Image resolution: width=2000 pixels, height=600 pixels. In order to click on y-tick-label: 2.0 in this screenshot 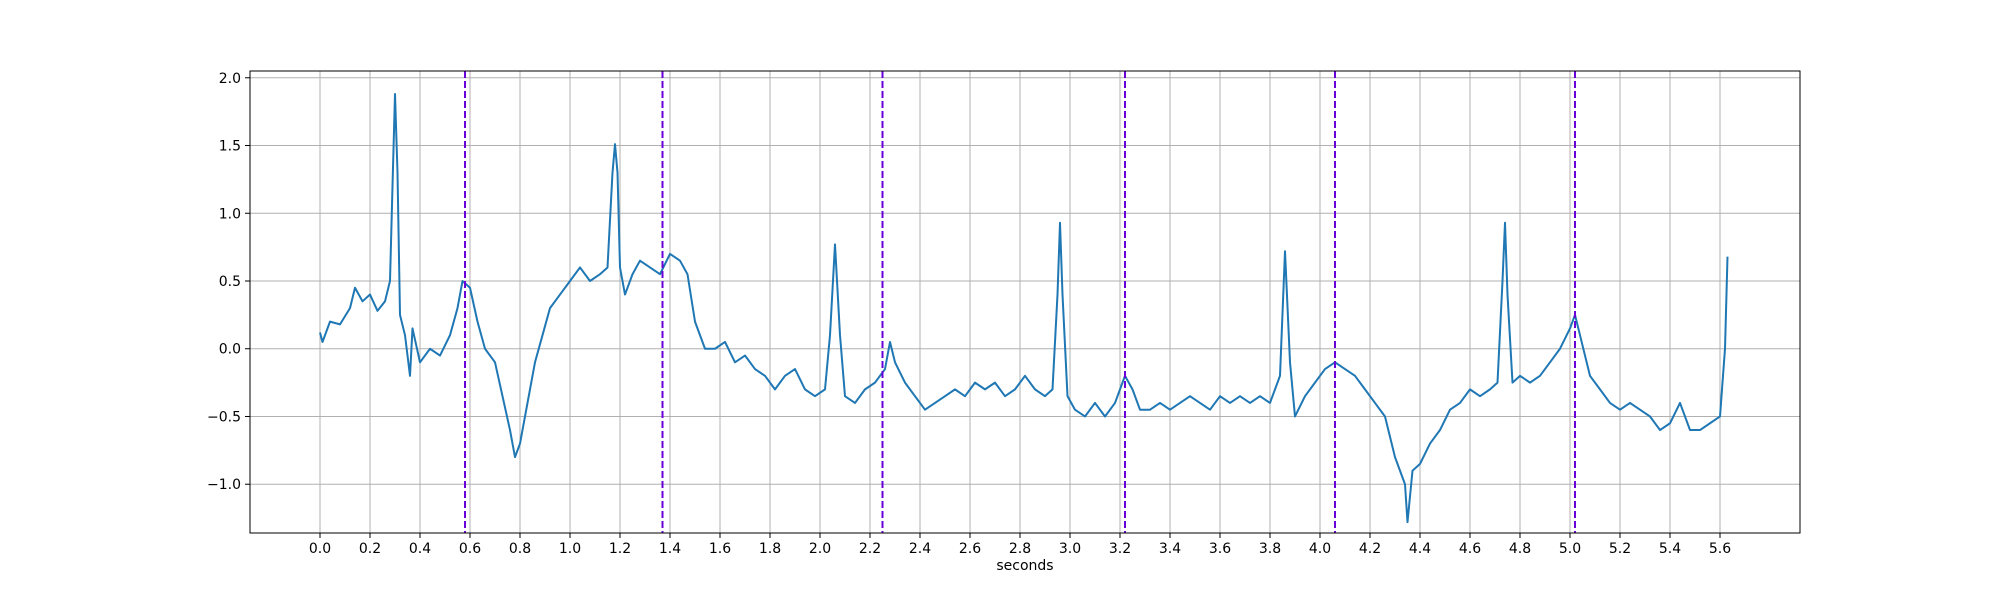, I will do `click(230, 79)`.